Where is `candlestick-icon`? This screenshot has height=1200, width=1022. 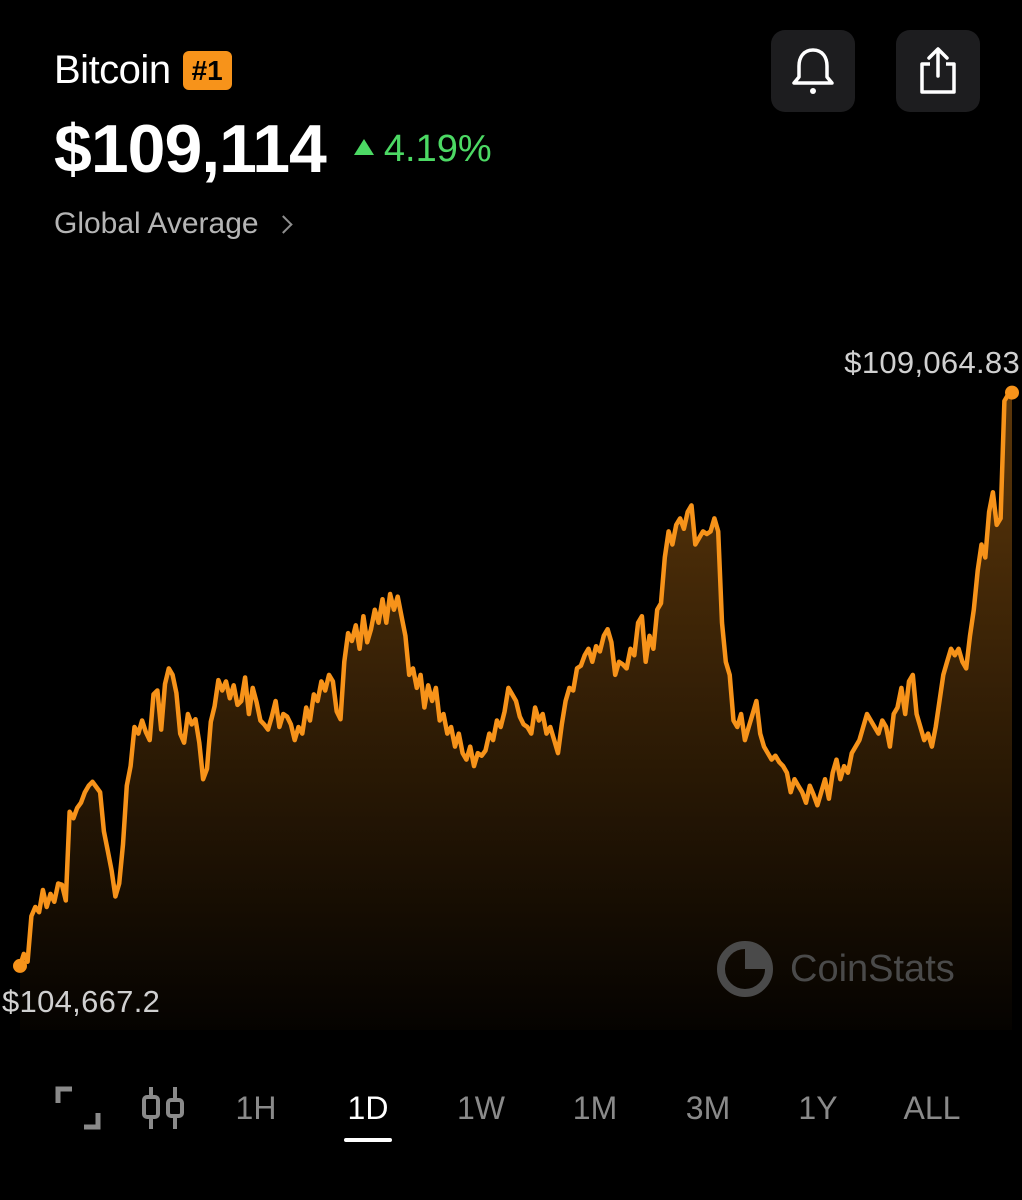
candlestick-icon is located at coordinates (163, 1108).